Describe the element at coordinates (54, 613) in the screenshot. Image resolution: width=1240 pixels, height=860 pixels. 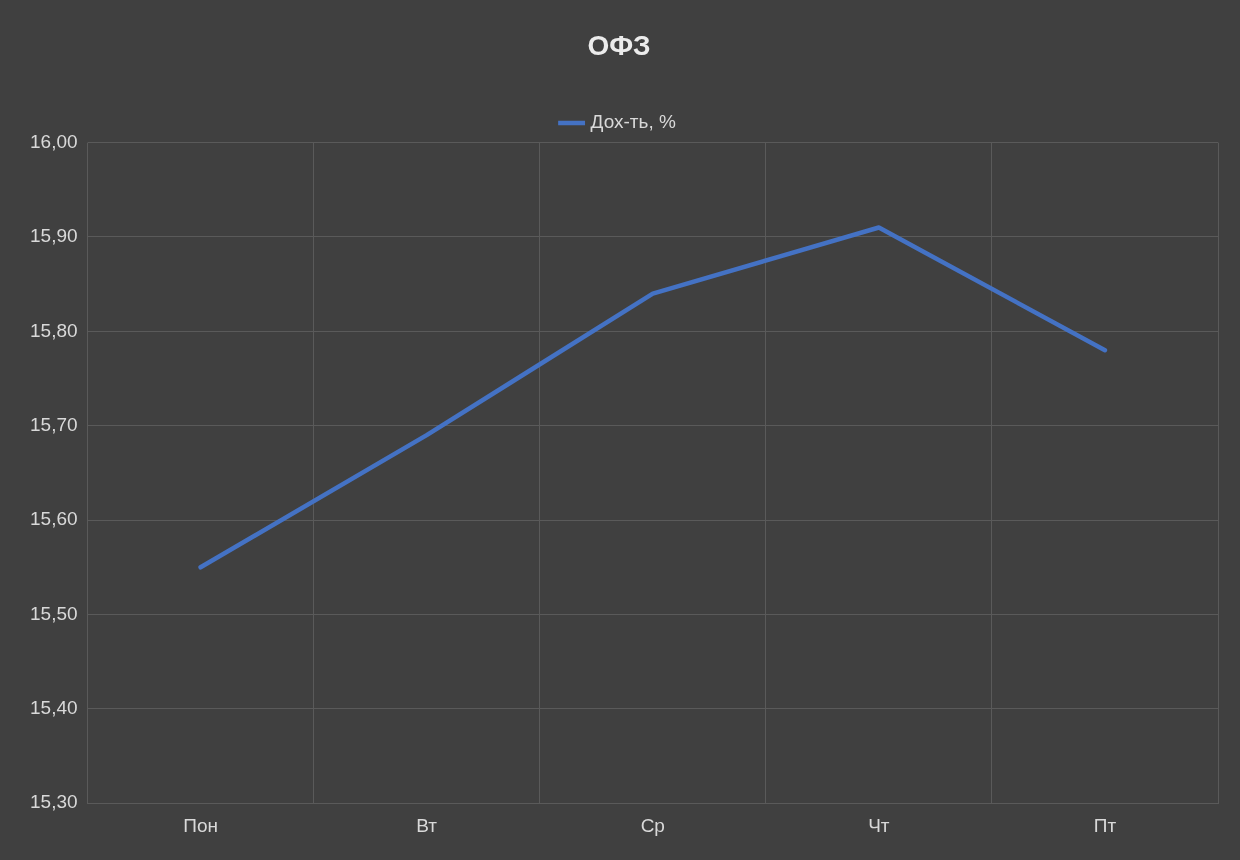
I see `y-tick-label: 15,50` at that location.